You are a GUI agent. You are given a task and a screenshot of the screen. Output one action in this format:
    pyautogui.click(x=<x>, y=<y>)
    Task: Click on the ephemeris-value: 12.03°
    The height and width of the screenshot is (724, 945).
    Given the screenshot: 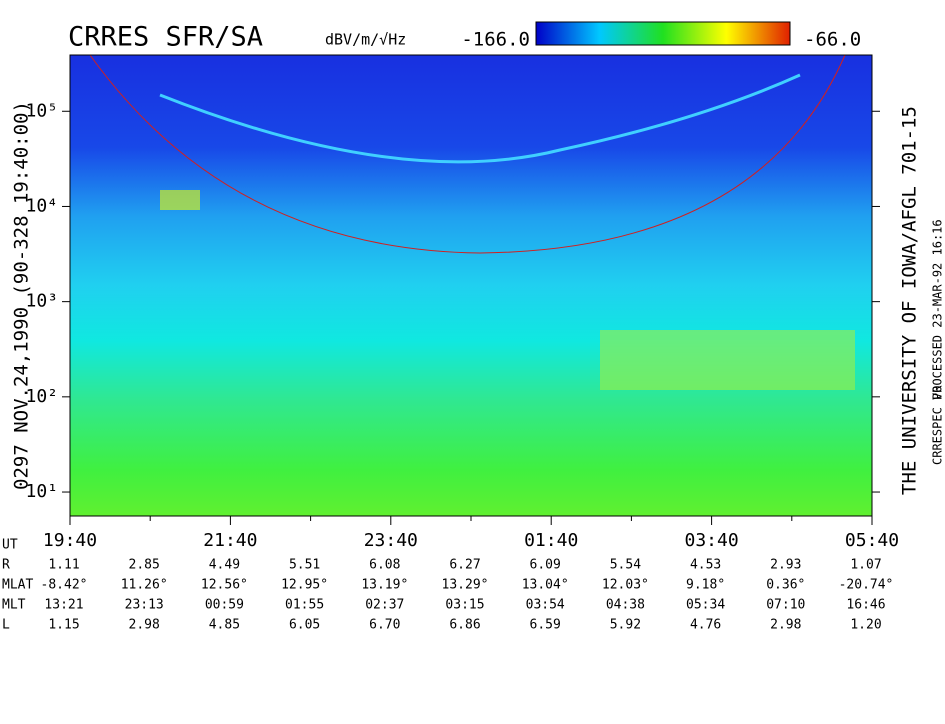 What is the action you would take?
    pyautogui.click(x=625, y=585)
    